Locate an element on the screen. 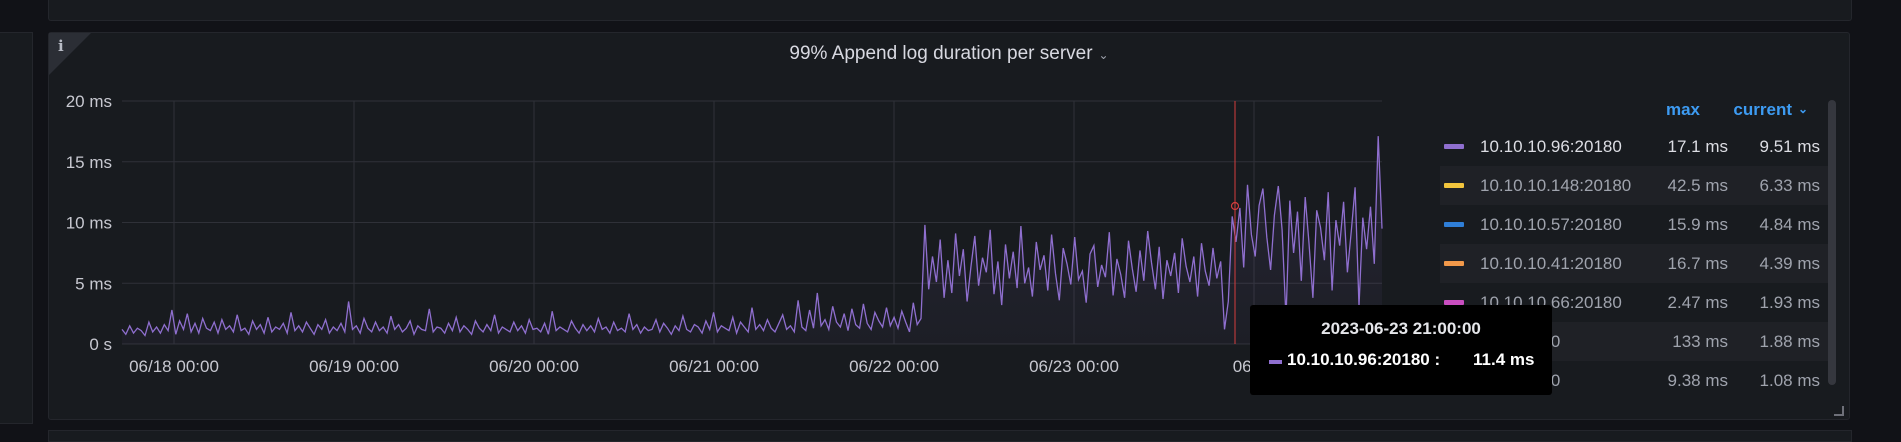 This screenshot has width=1901, height=442. y-axis: 0 s 5 ms 10 ms 15 ms 20 ms is located at coordinates (89, 223).